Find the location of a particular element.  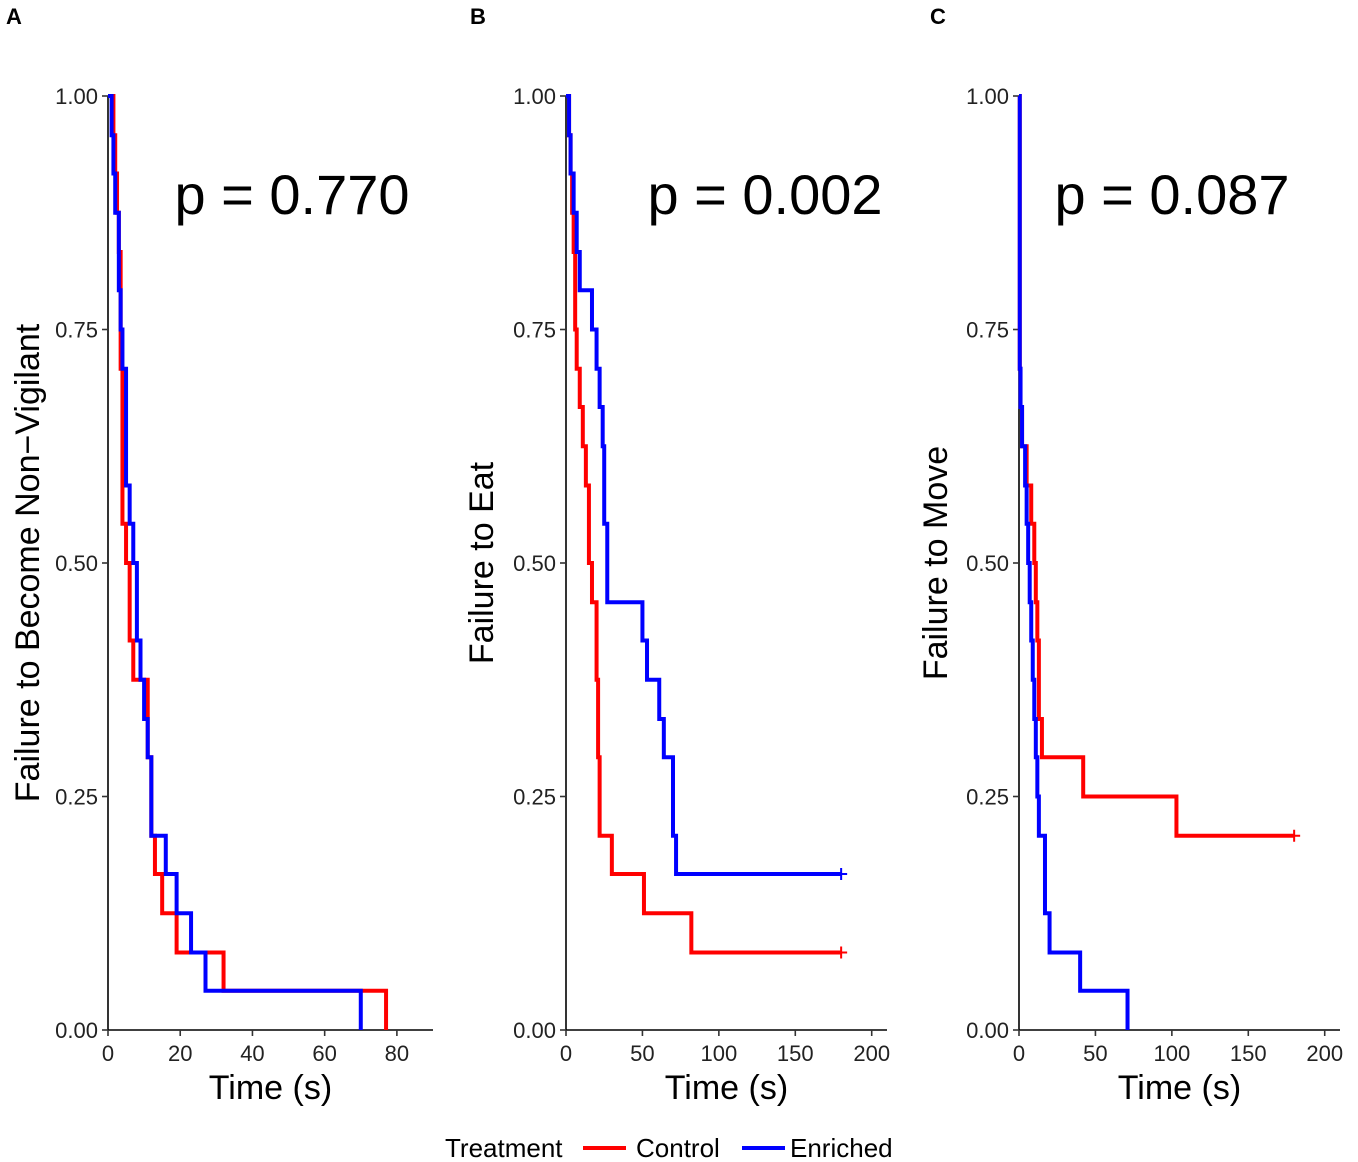

x-tick-label: 60 is located at coordinates (324, 1053).